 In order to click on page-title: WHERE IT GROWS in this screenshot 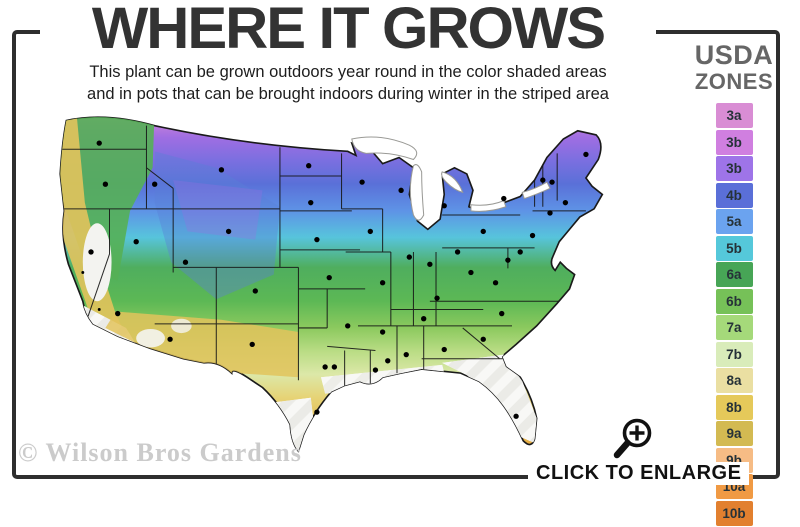, I will do `click(348, 30)`.